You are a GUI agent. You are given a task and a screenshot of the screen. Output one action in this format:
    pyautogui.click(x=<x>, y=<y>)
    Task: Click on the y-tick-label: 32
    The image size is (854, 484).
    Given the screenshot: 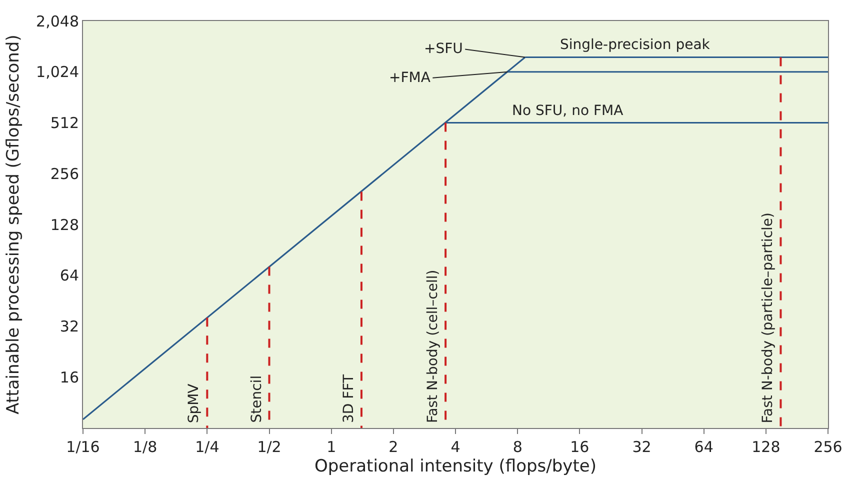 What is the action you would take?
    pyautogui.click(x=69, y=327)
    